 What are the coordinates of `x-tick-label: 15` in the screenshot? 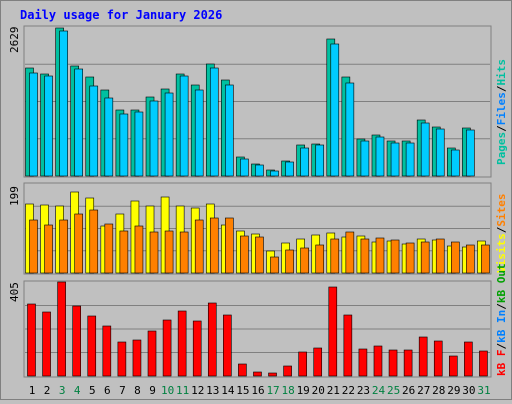 It's located at (242, 390).